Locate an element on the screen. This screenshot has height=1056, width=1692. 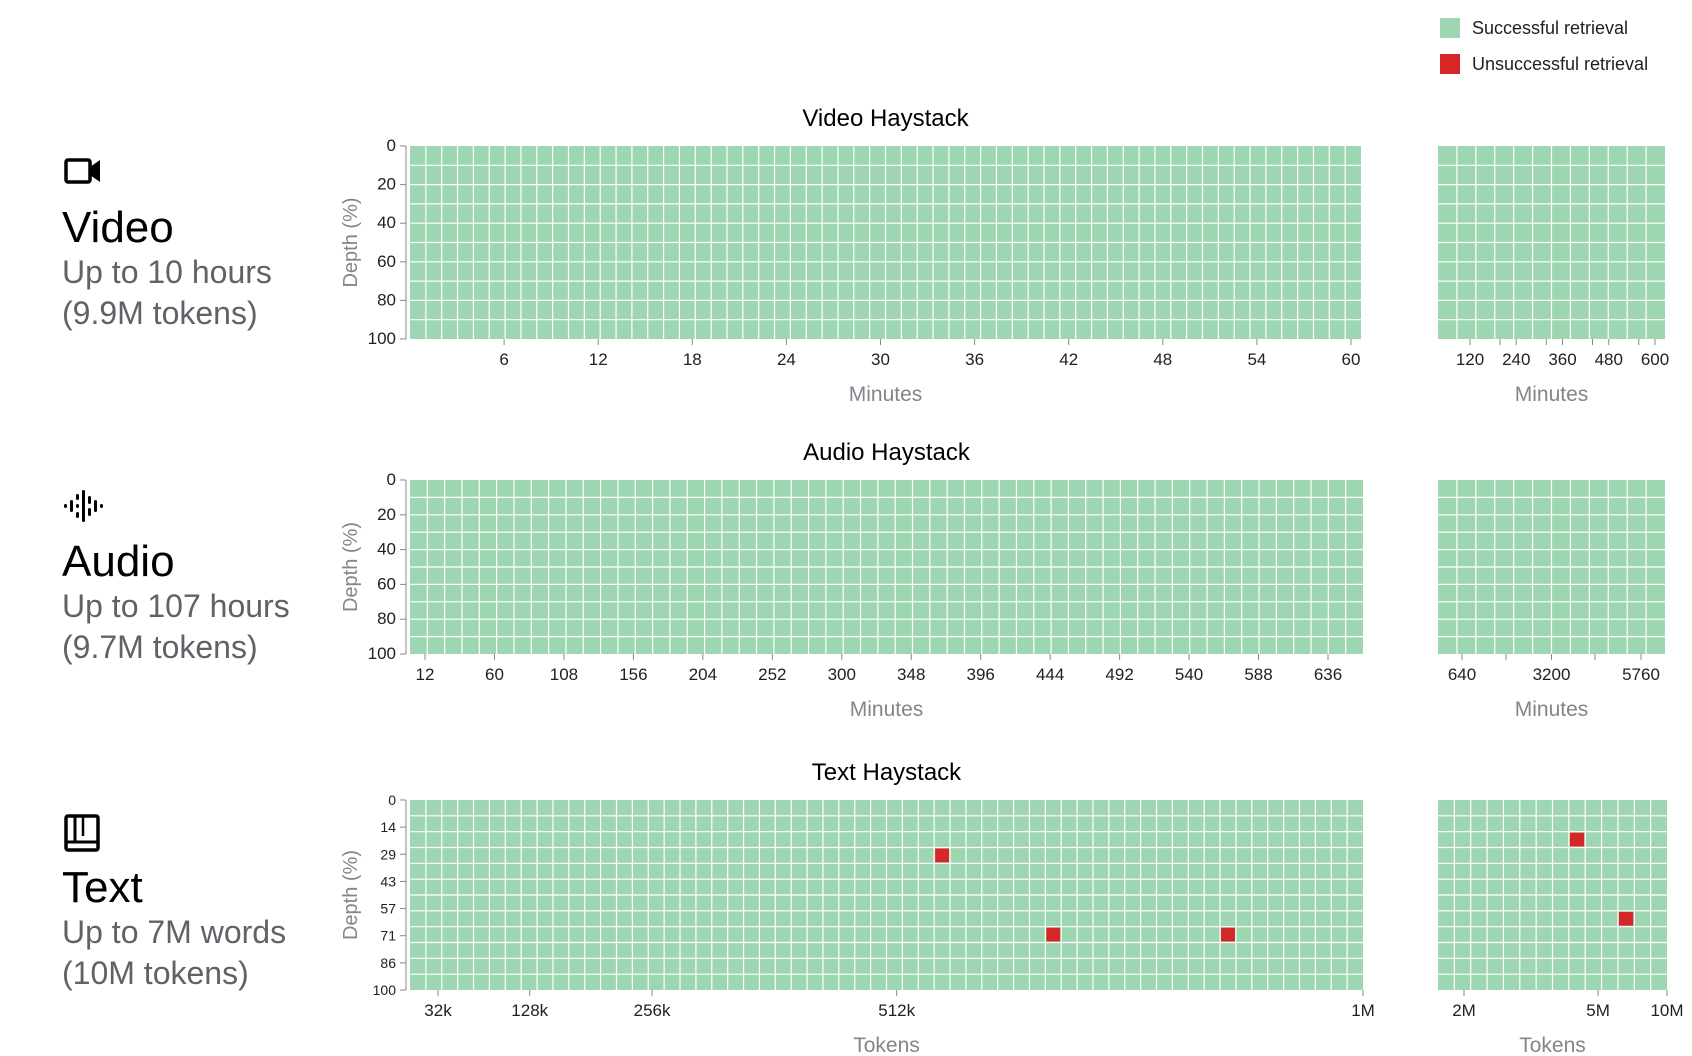
x-tick-label: 204 is located at coordinates (703, 674).